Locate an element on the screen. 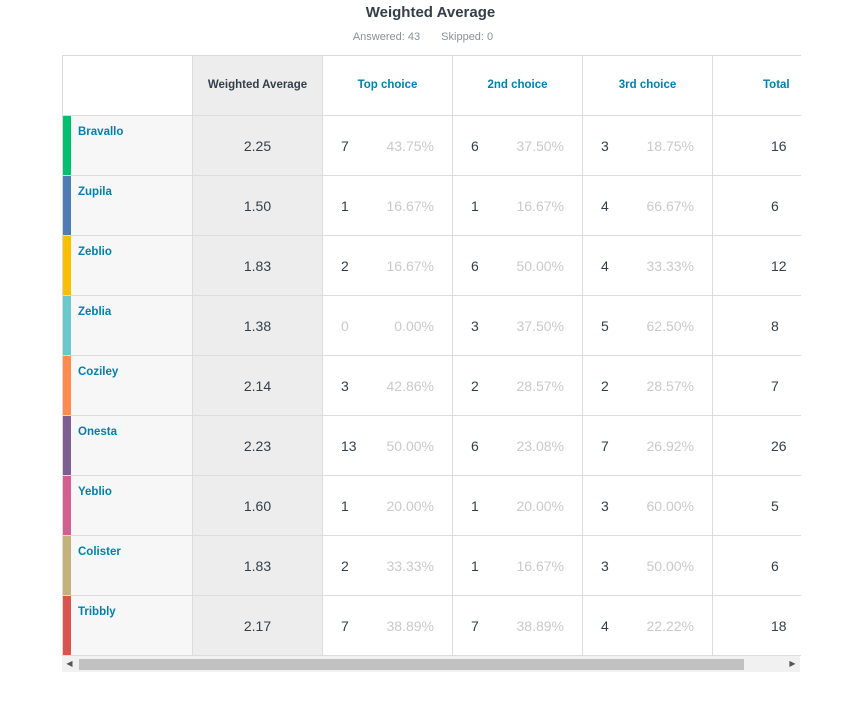 The image size is (851, 702). percent-value: 62.50% is located at coordinates (670, 326).